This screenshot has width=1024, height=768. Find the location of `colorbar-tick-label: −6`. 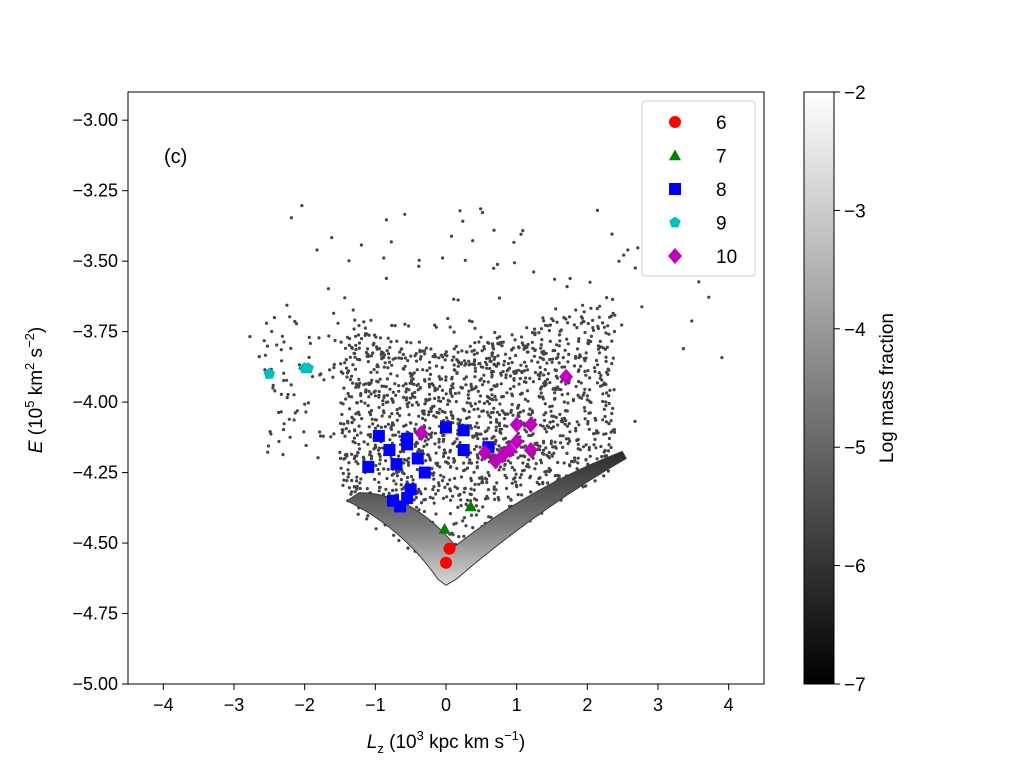

colorbar-tick-label: −6 is located at coordinates (855, 567).